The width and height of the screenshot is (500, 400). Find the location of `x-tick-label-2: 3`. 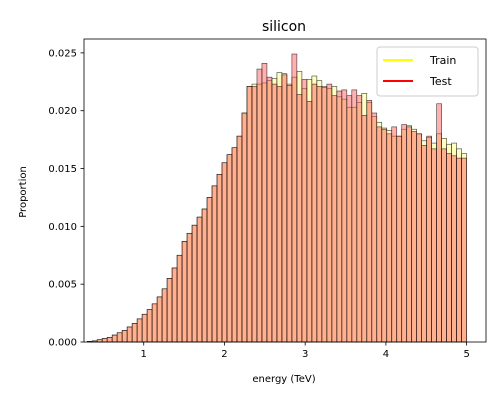

x-tick-label-2: 3 is located at coordinates (305, 354).